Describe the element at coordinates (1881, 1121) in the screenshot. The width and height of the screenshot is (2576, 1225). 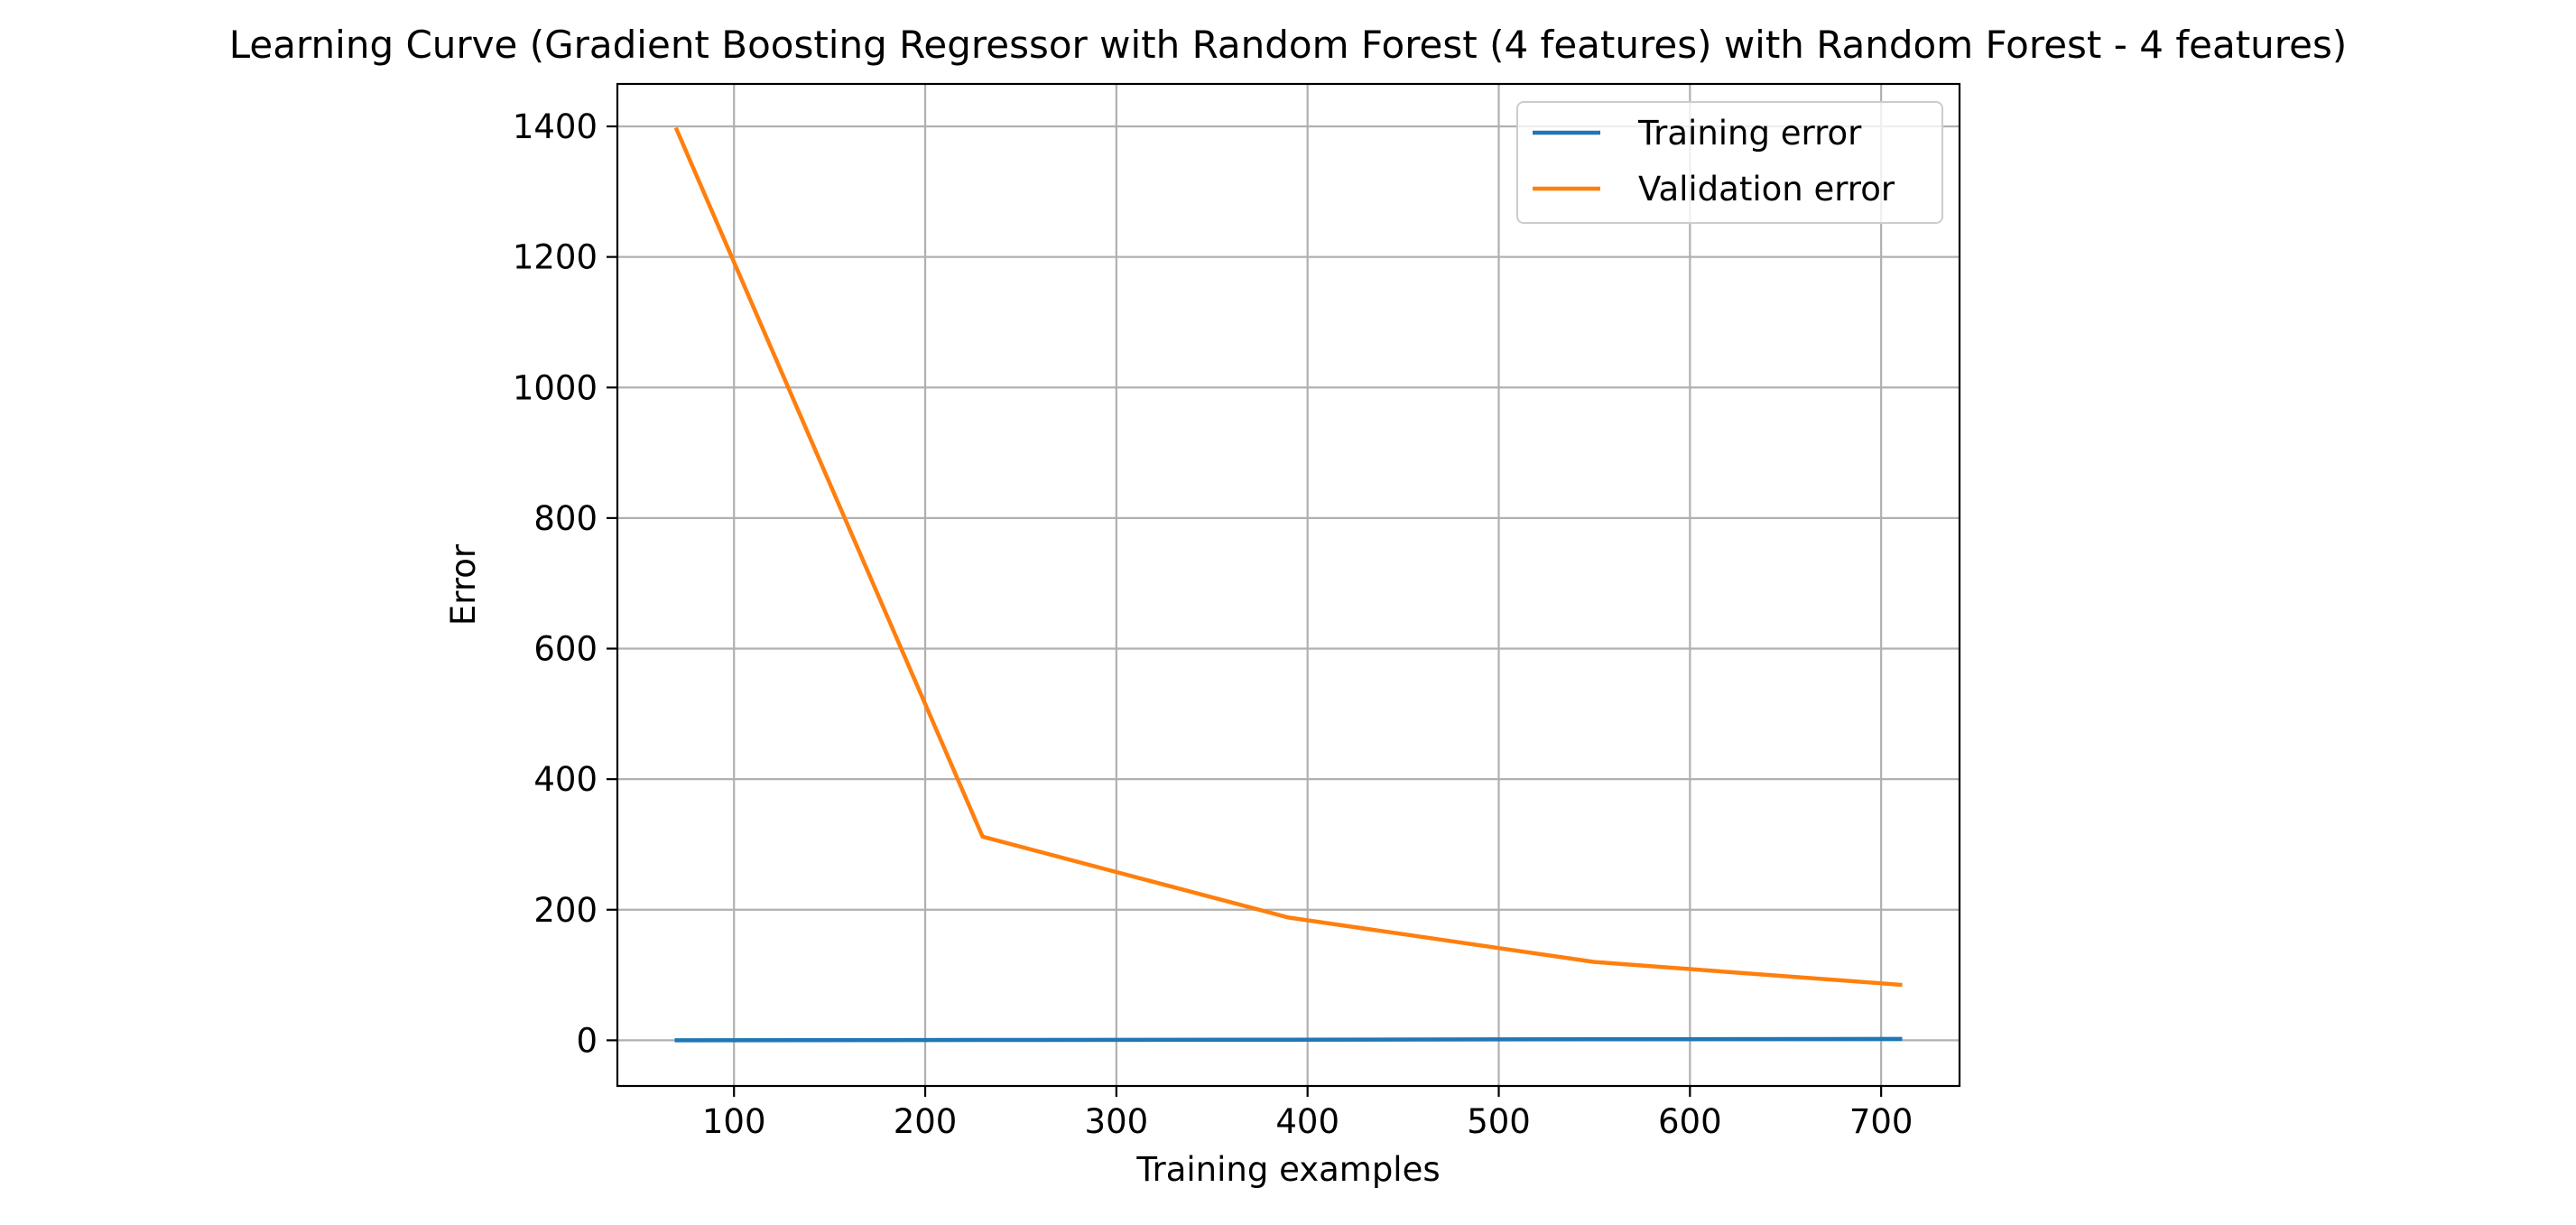
I see `x-tick-label: 700` at that location.